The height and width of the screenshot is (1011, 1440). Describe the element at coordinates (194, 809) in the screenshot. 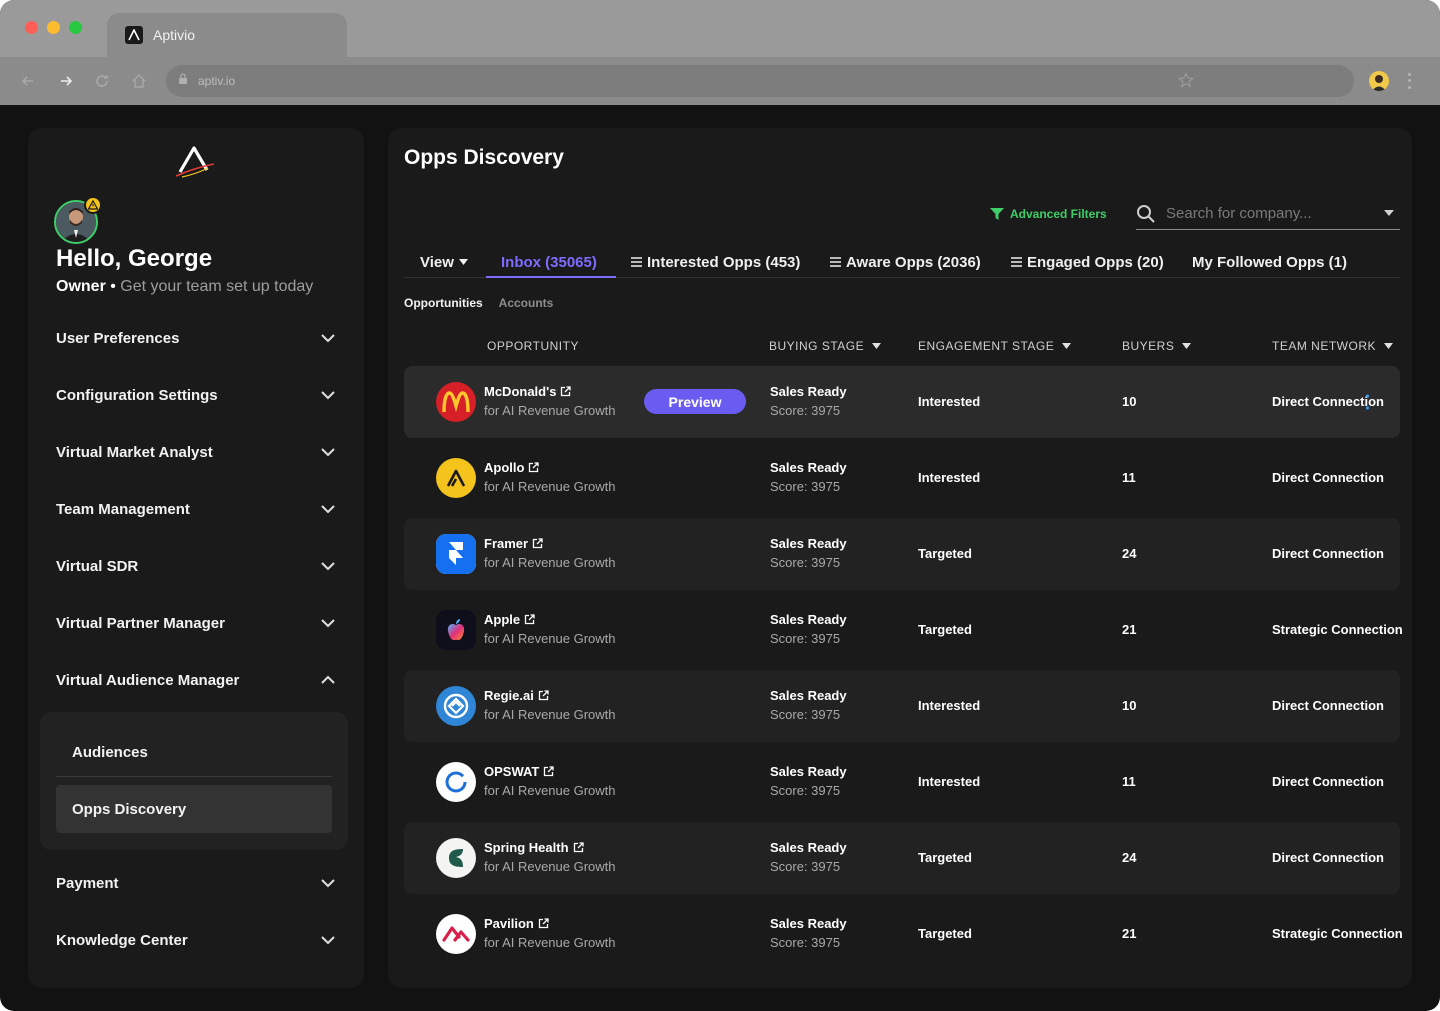

I see `submenu-item-opps-discovery: Opps Discovery` at that location.